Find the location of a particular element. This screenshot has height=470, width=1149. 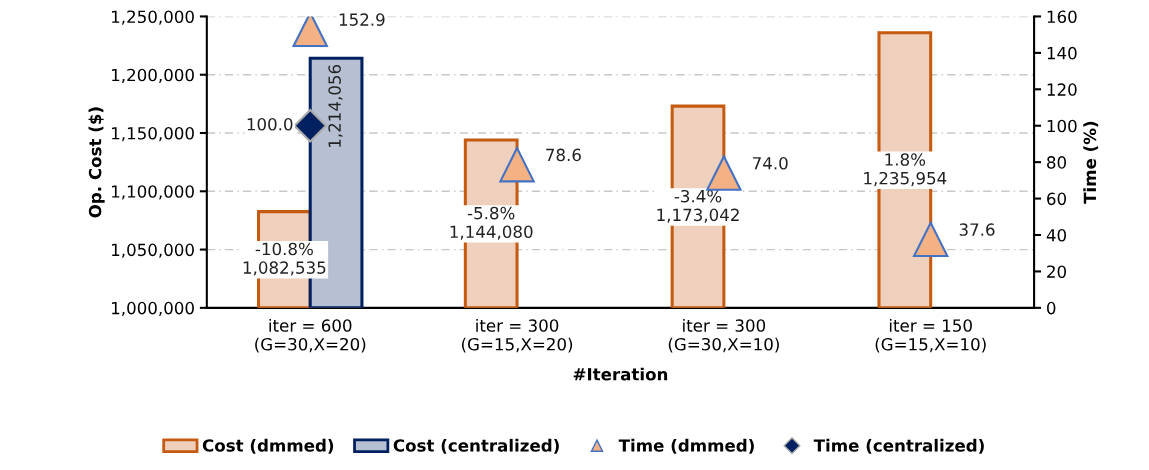

y2-tick-label: 80 is located at coordinates (1057, 162).